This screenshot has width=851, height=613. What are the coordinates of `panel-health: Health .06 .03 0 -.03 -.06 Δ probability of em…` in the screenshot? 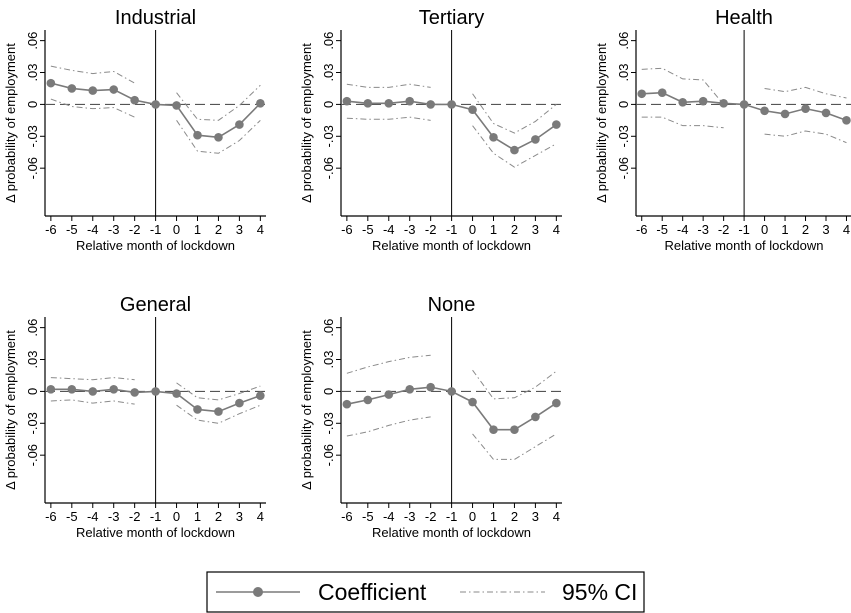 It's located at (722, 130).